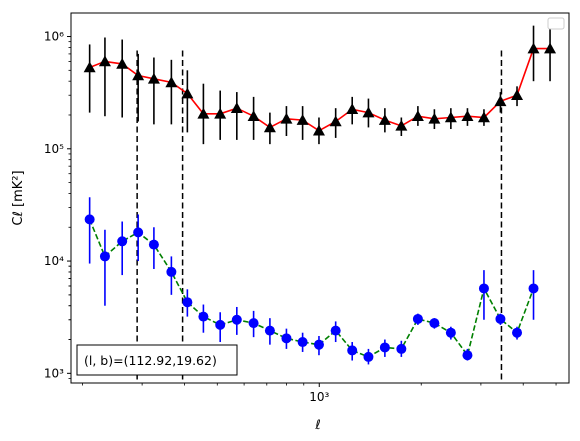  What do you see at coordinates (54, 261) in the screenshot?
I see `y-tick-label-1: 10⁴` at bounding box center [54, 261].